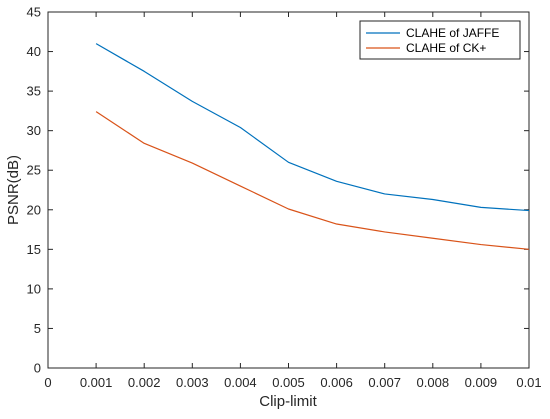 The image size is (550, 419). I want to click on y-tick-label: 5, so click(37, 328).